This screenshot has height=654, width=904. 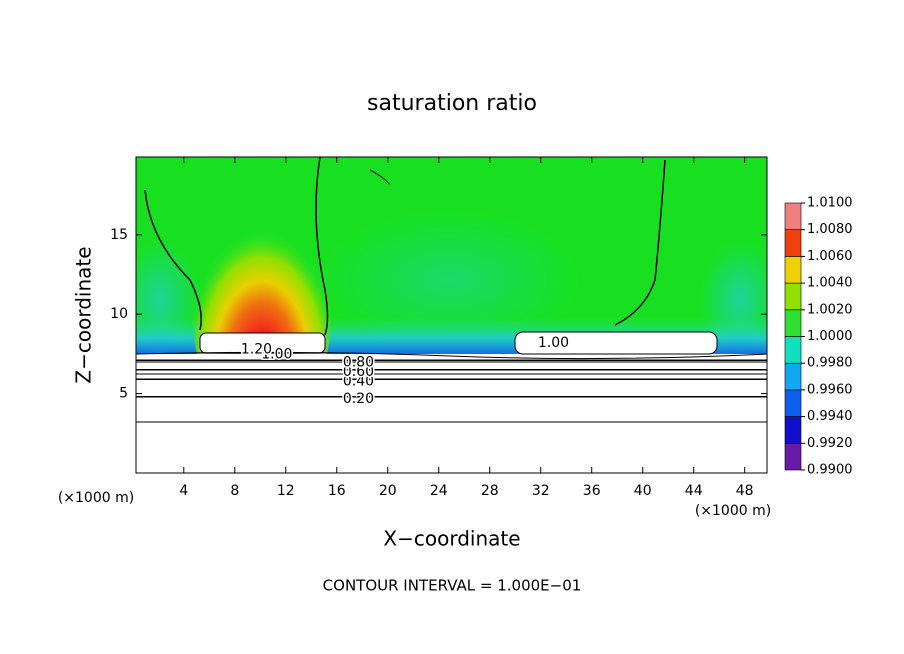 I want to click on contour-label: 1.20, so click(x=256, y=350).